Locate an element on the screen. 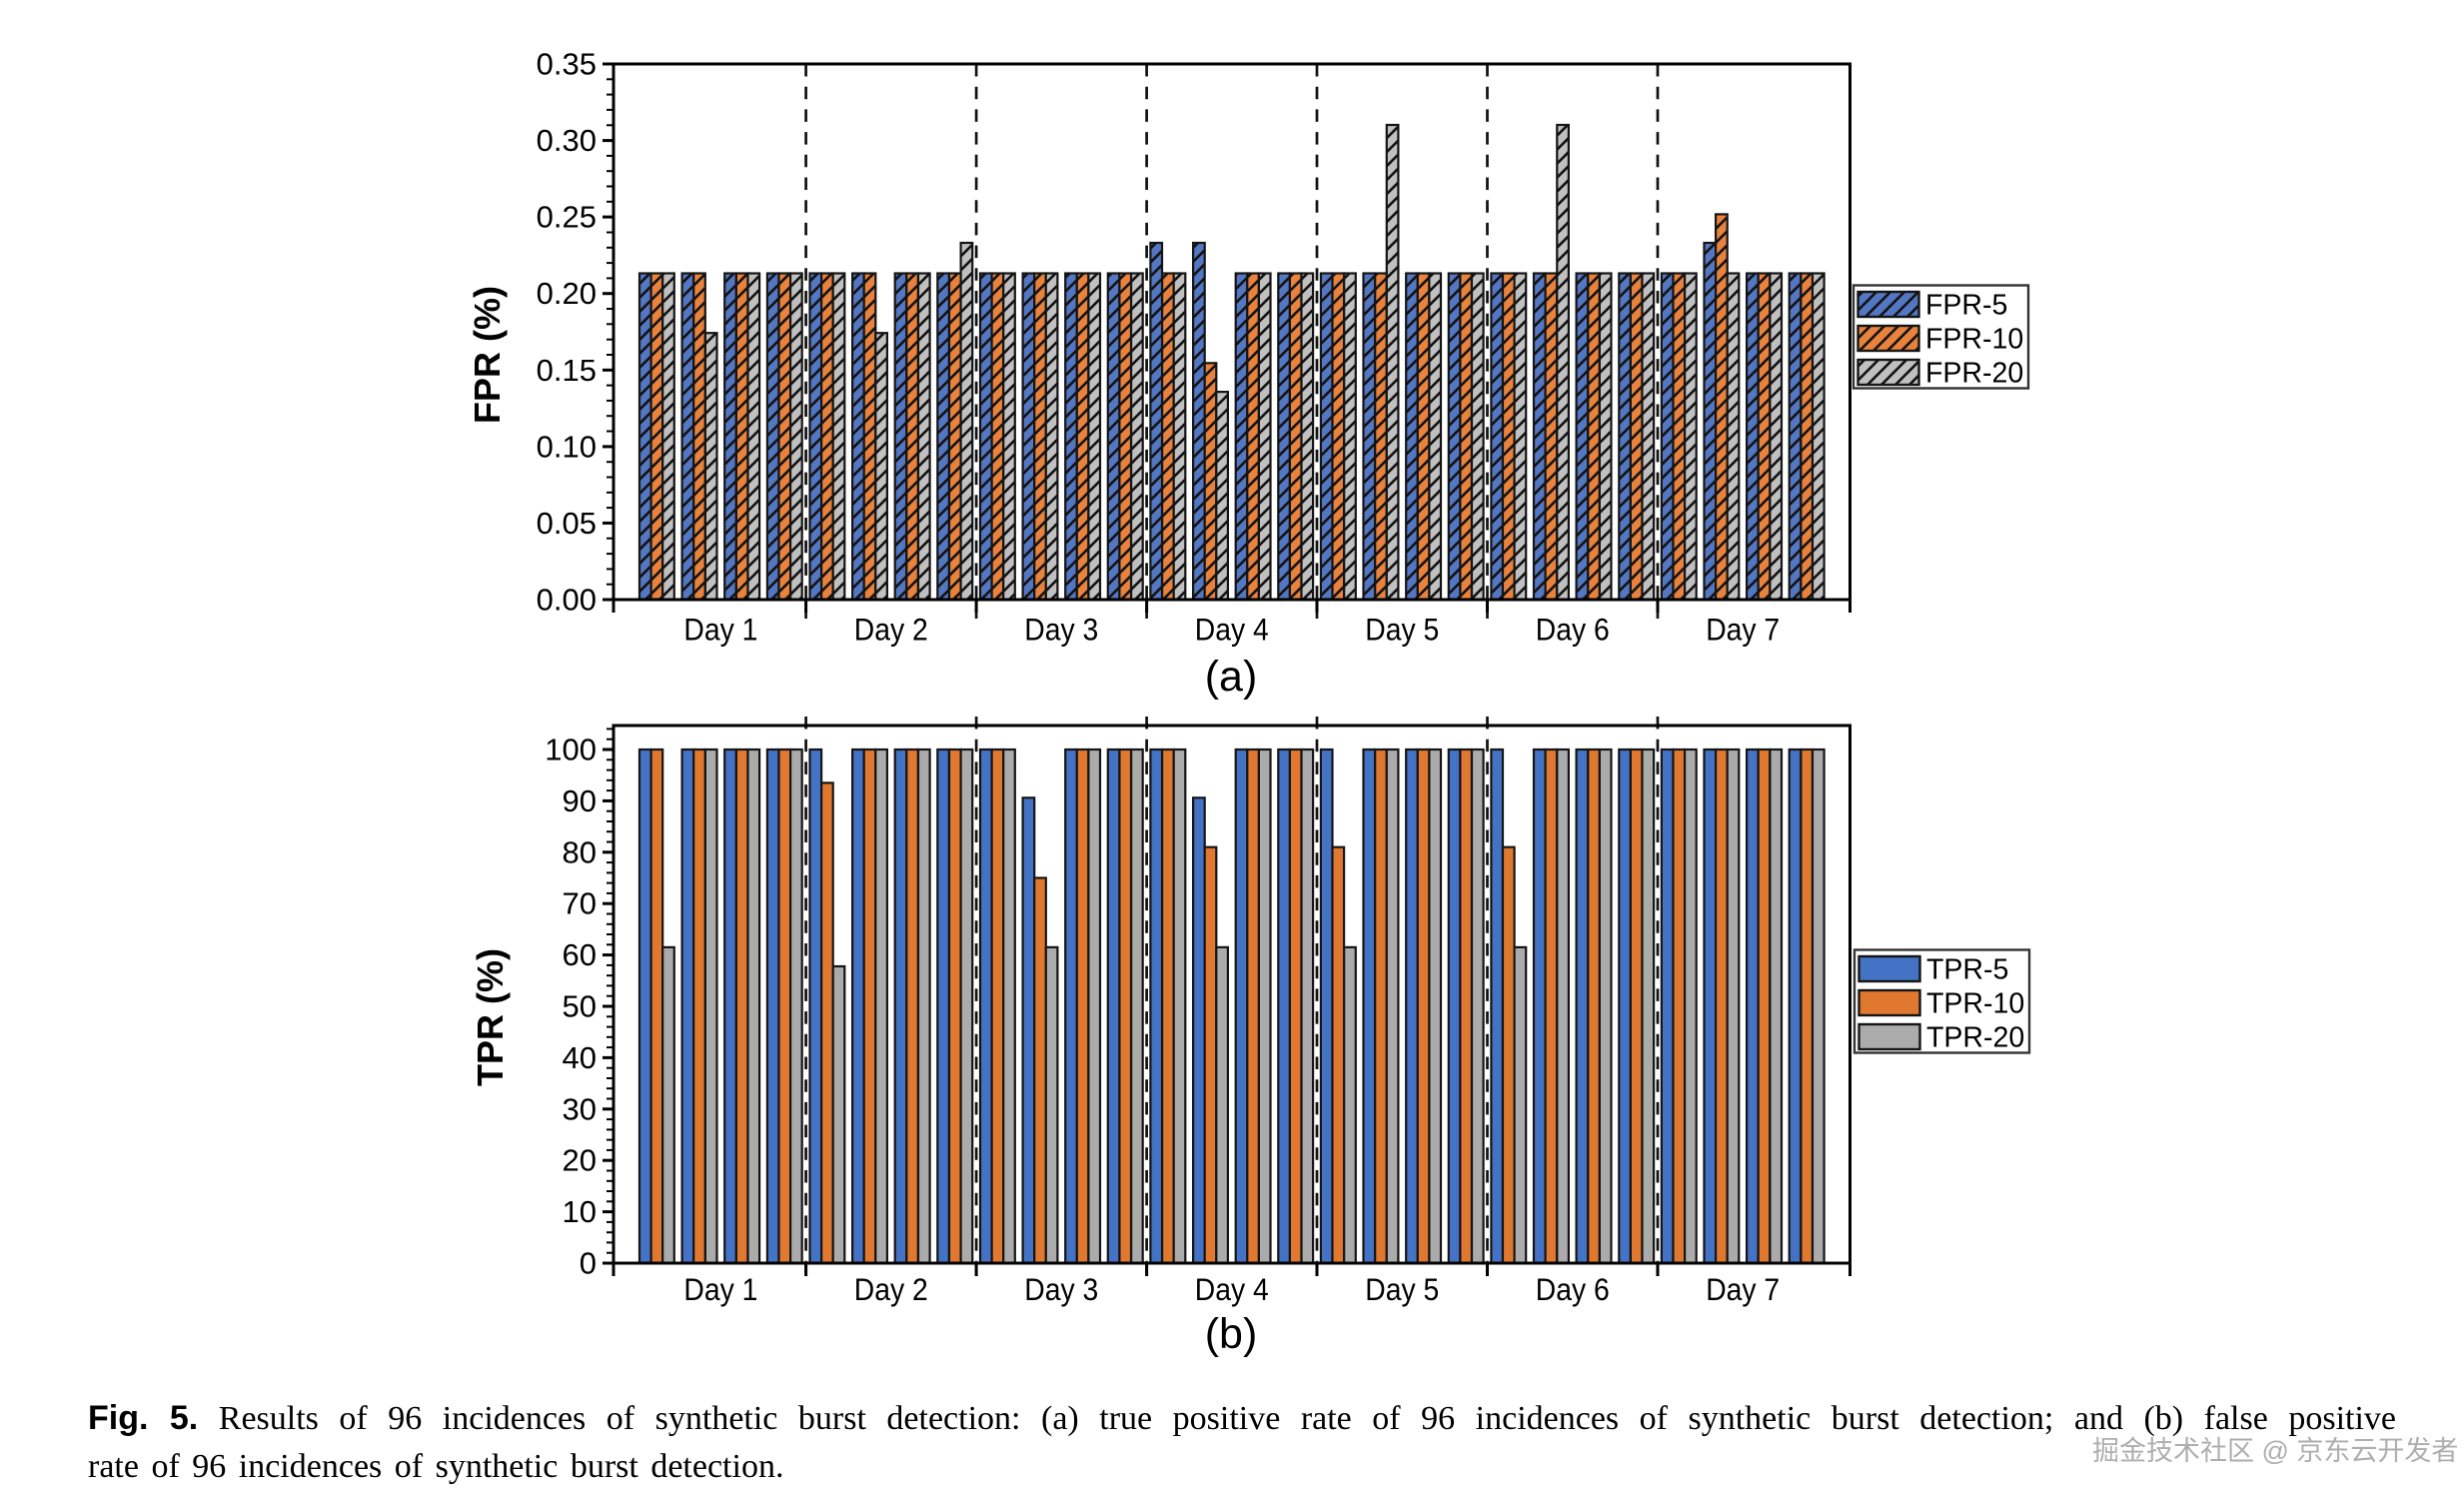  svg-text: 0.30 is located at coordinates (567, 140).